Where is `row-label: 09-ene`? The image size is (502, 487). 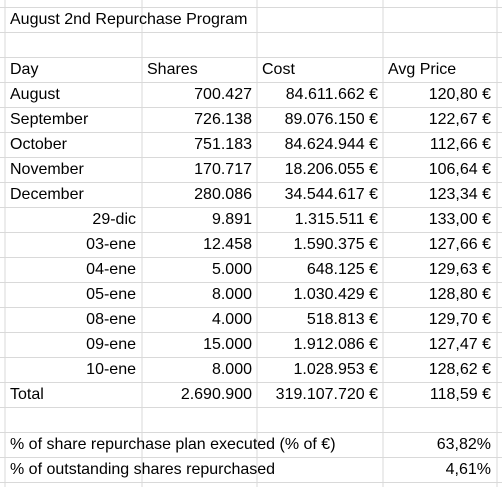 row-label: 09-ene is located at coordinates (111, 344).